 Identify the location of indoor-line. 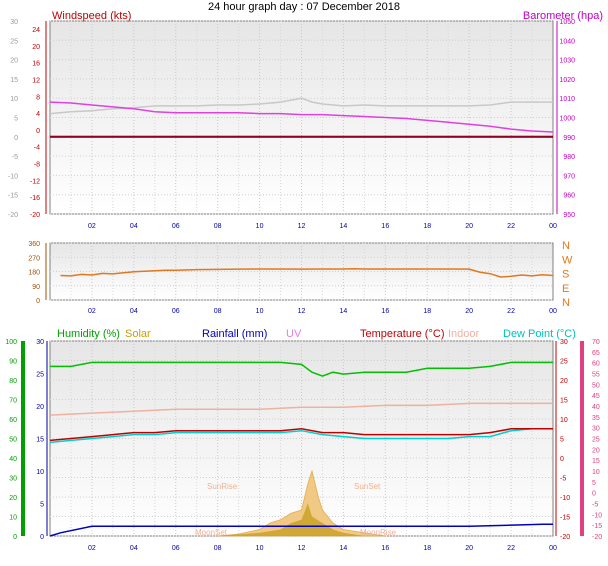
(301, 409).